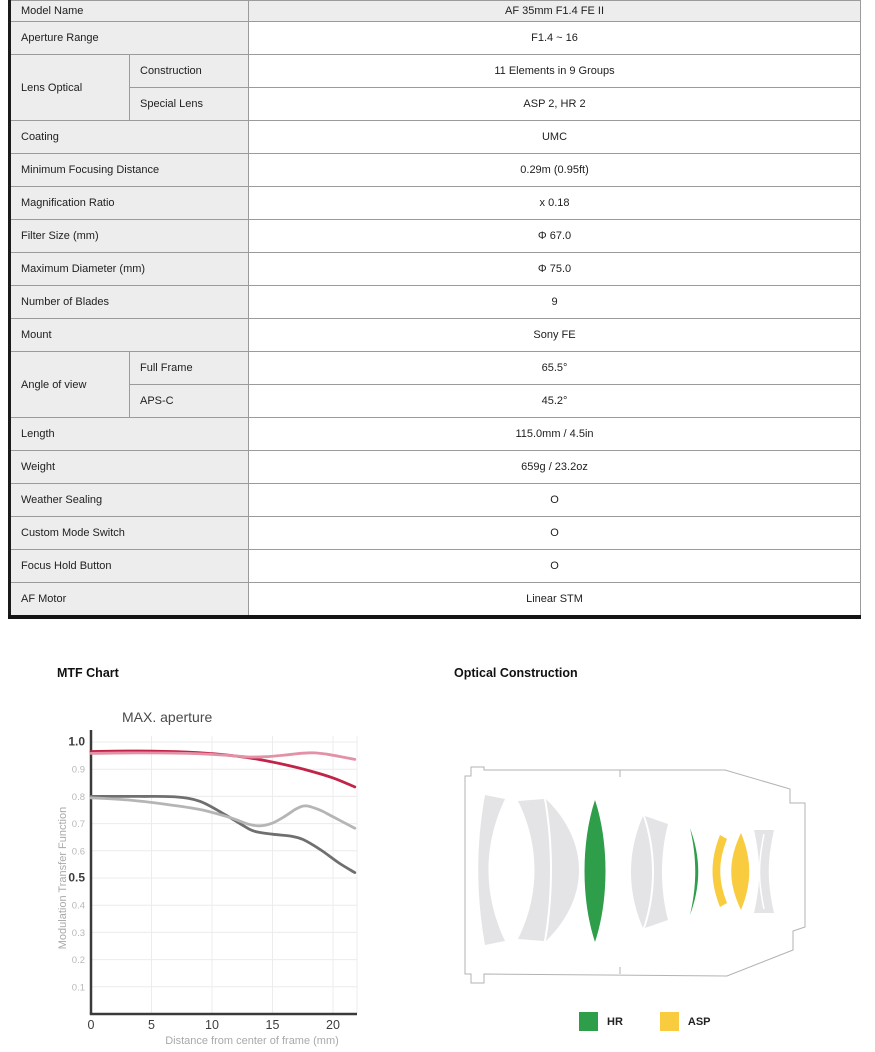  Describe the element at coordinates (69, 87) in the screenshot. I see `spec-label: Lens Optical` at that location.